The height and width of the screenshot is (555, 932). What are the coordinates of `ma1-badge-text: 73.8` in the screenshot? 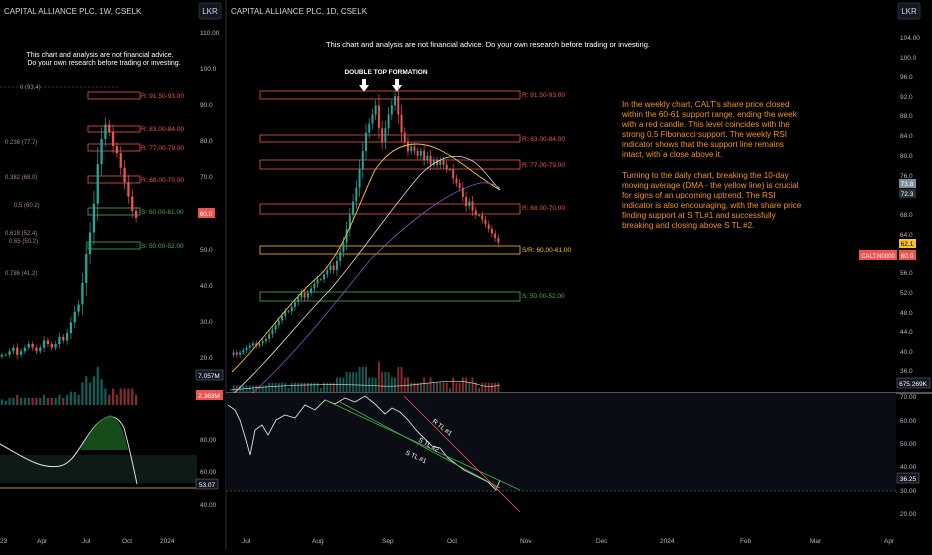 It's located at (907, 184).